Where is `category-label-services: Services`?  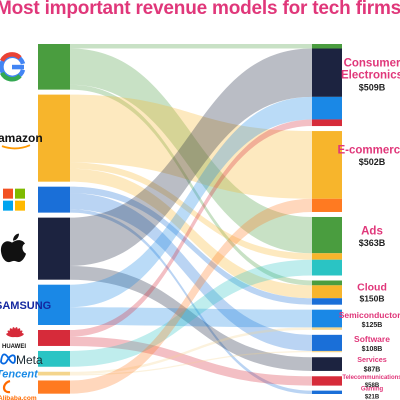 category-label-services: Services is located at coordinates (372, 359).